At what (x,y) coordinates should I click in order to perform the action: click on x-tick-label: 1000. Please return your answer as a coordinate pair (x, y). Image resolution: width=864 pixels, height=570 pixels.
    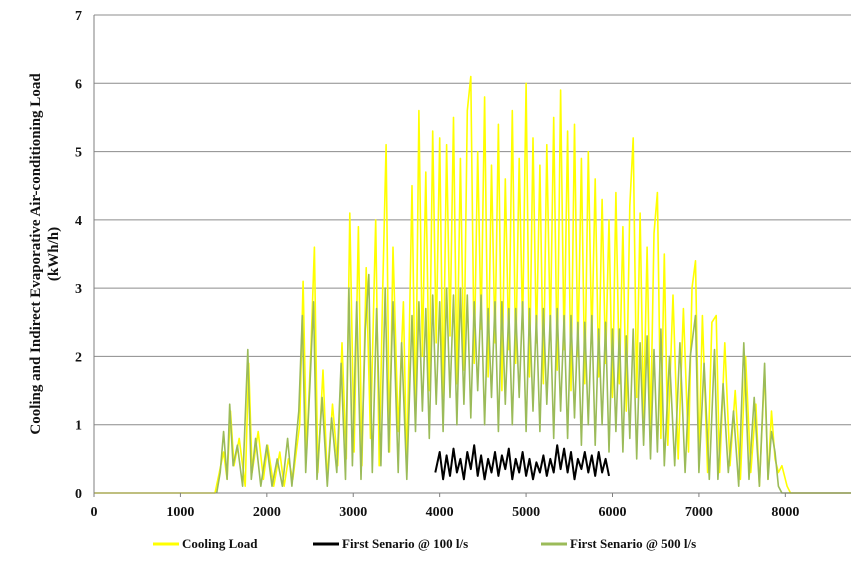
    Looking at the image, I should click on (180, 512).